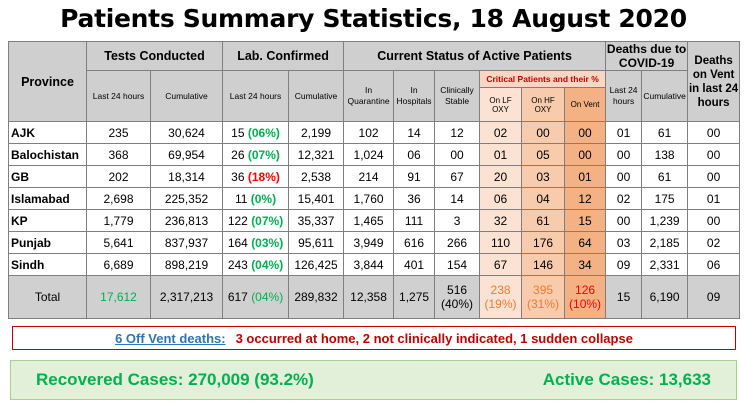 The image size is (747, 405). Describe the element at coordinates (256, 242) in the screenshot. I see `cell-lab-24: 164 (03%)` at that location.